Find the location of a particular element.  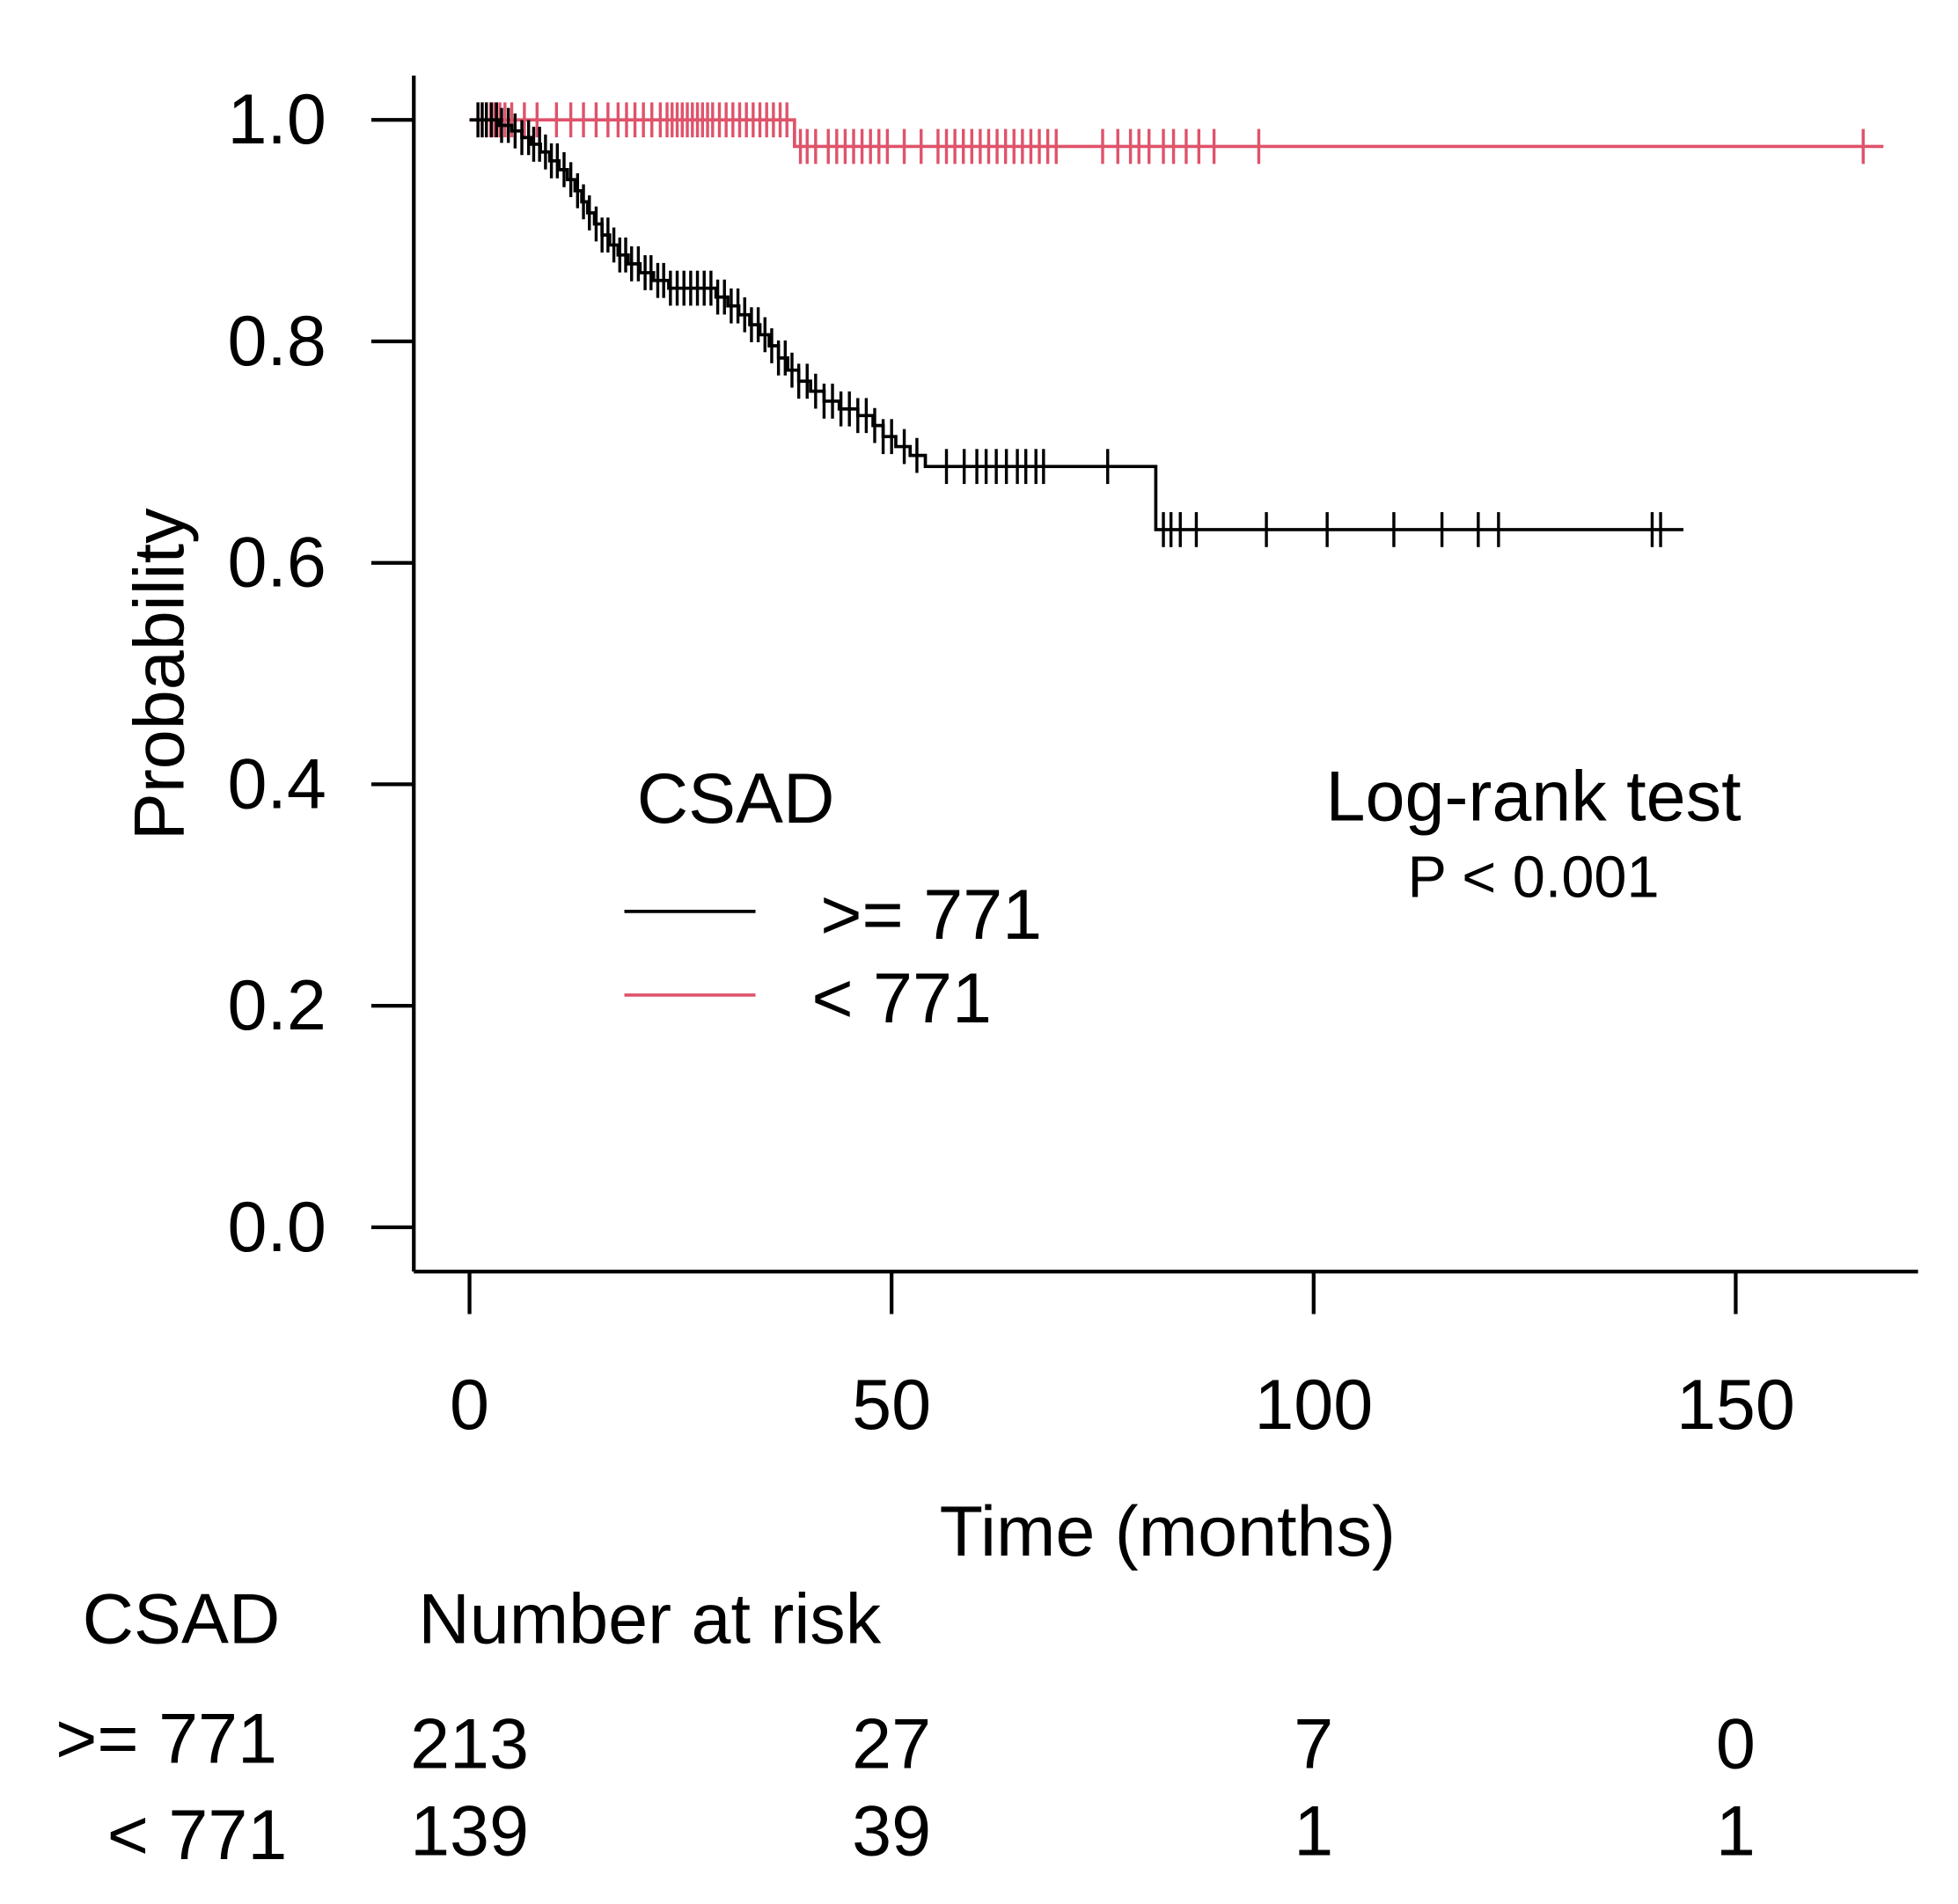

y-tick-label: 0.4 is located at coordinates (277, 784).